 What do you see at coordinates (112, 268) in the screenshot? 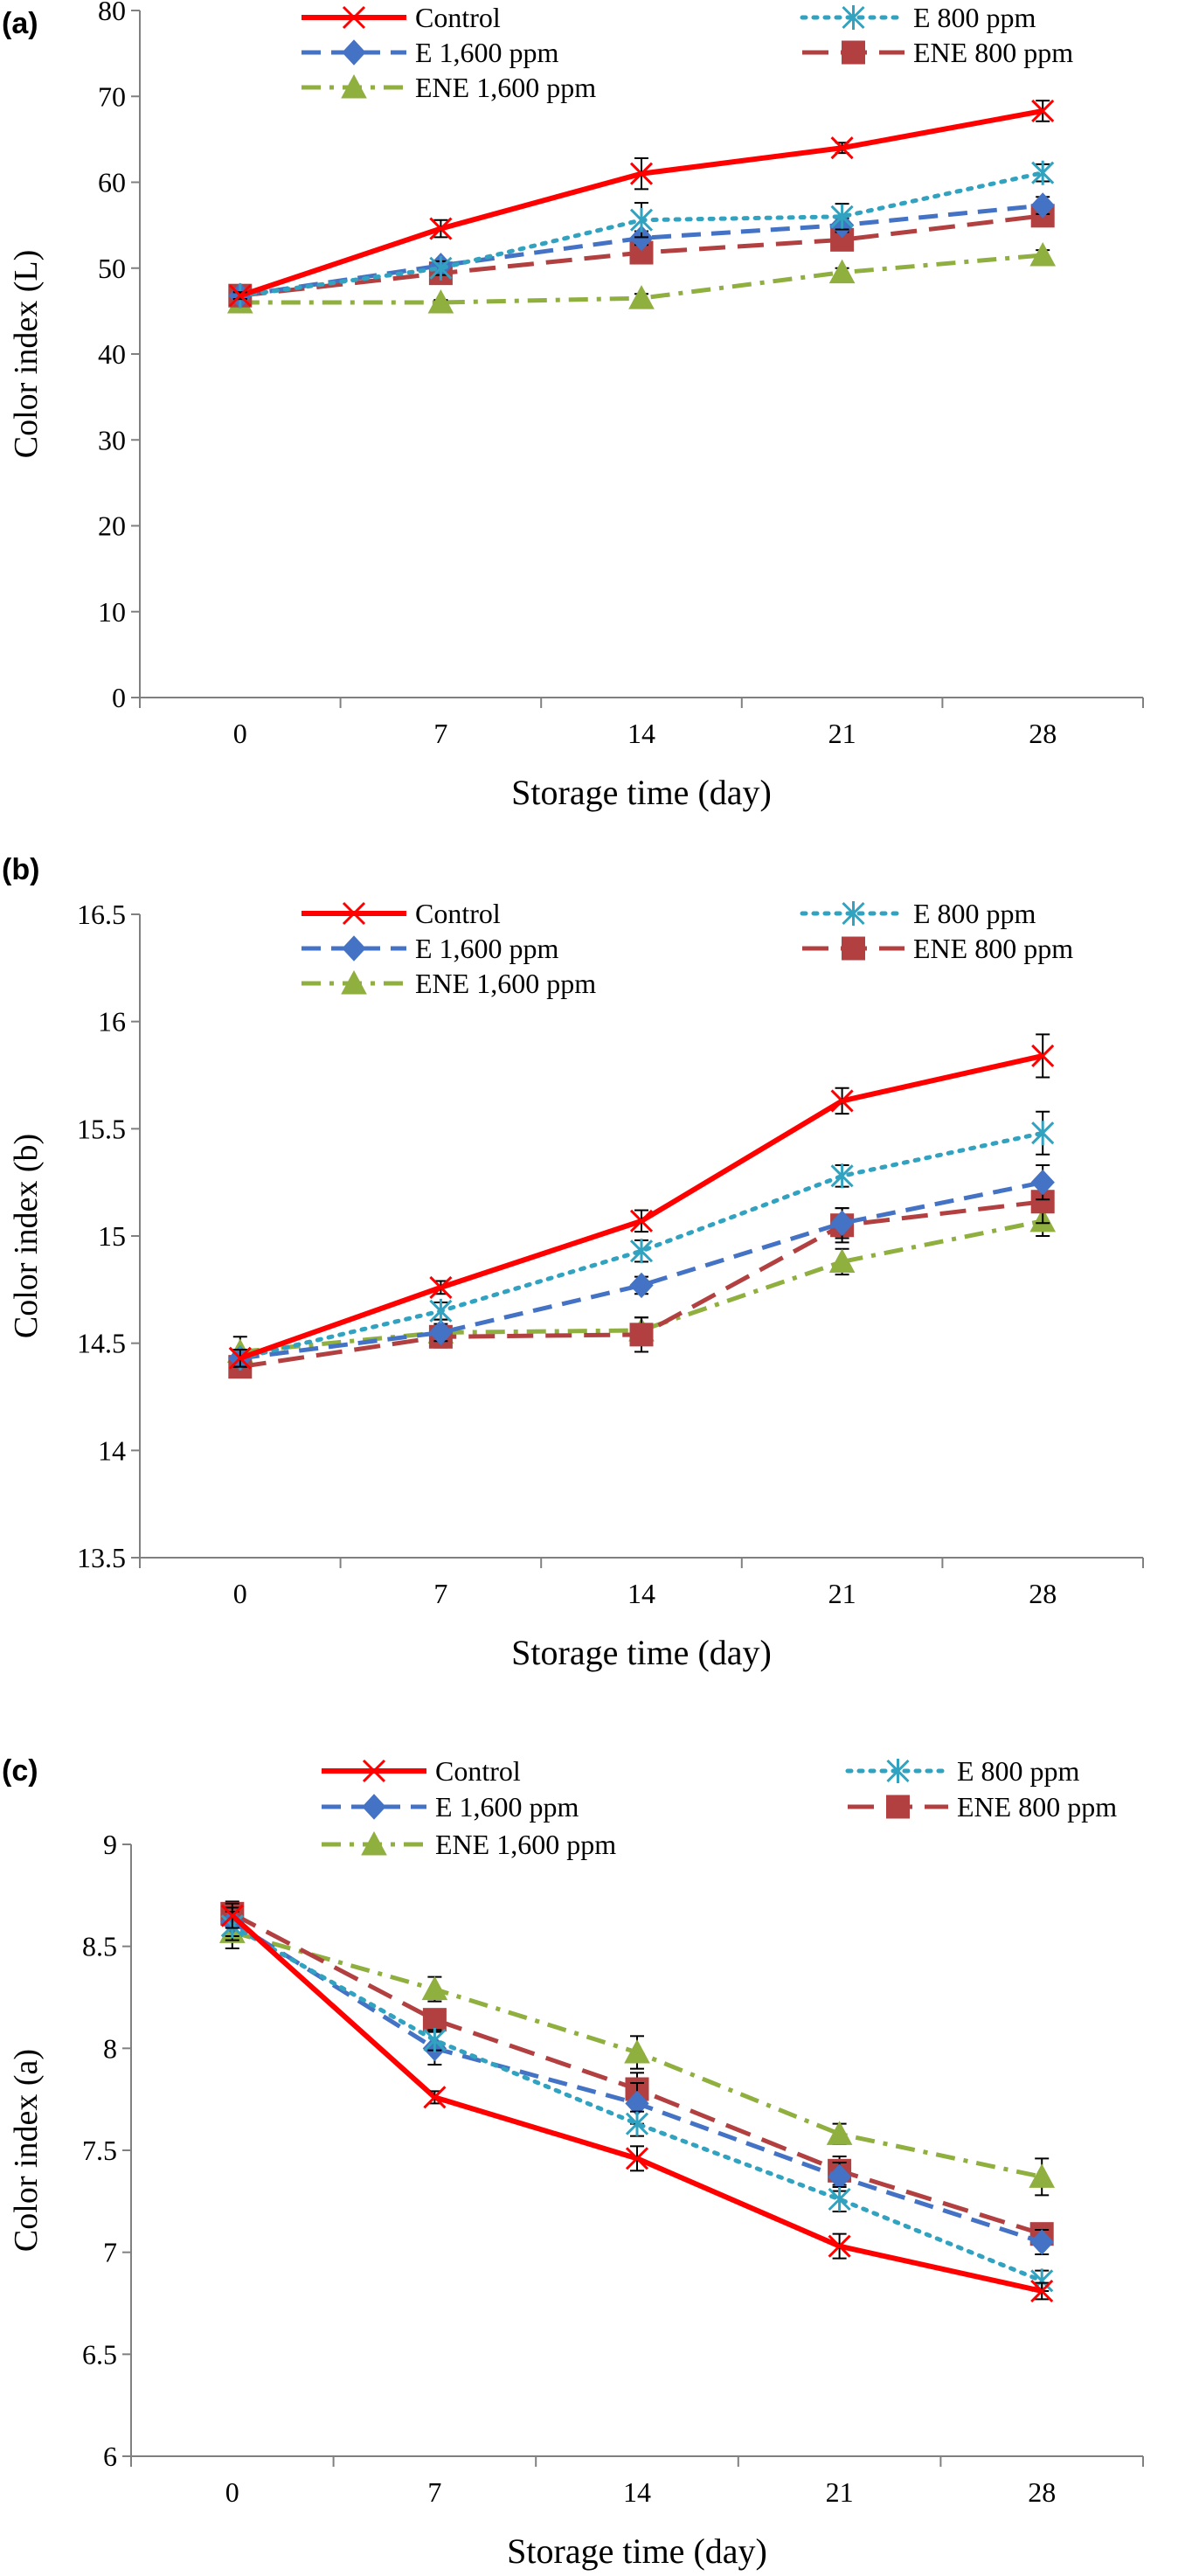
I see `y-tick-label: 50` at bounding box center [112, 268].